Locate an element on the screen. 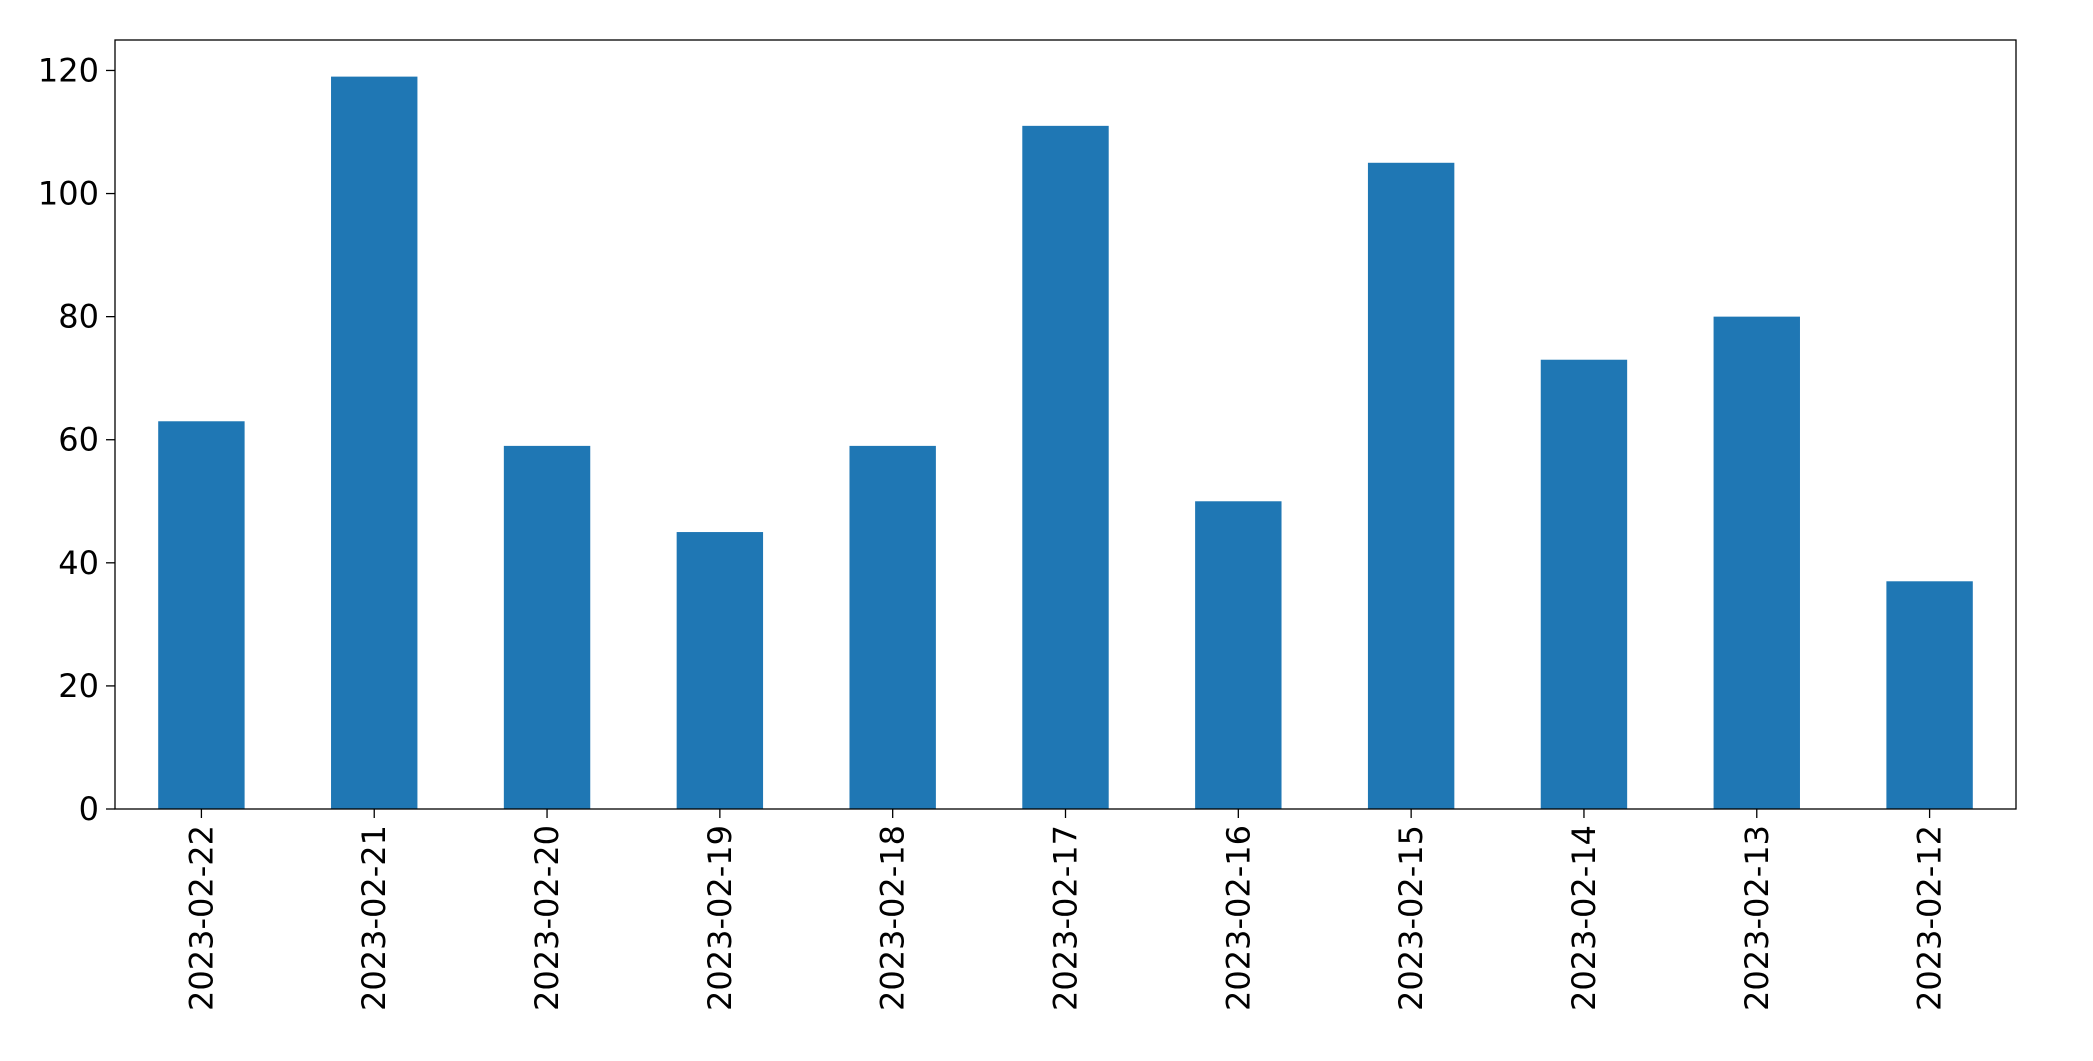 Image resolution: width=2093 pixels, height=1061 pixels. x-tick-label: 2023-02-12 is located at coordinates (1930, 918).